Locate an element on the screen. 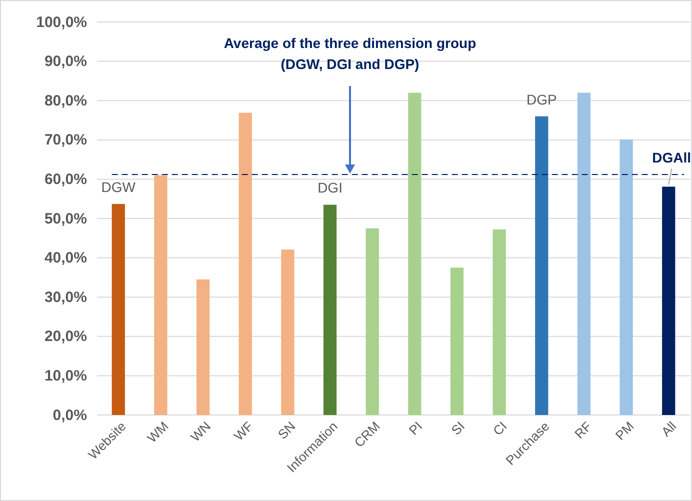 The image size is (692, 501). x-tick-label: RF is located at coordinates (583, 430).